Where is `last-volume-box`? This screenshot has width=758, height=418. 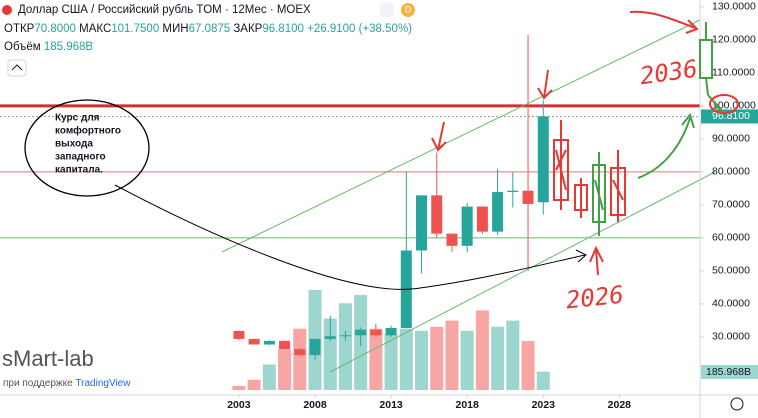
last-volume-box is located at coordinates (729, 372).